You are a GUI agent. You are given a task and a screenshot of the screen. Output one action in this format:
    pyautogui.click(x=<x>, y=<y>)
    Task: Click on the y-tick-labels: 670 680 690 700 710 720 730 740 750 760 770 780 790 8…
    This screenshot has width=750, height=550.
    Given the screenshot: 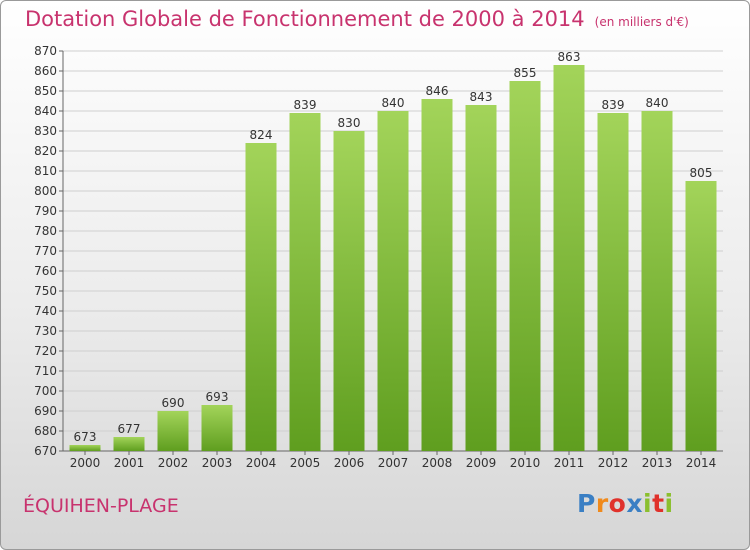 What is the action you would take?
    pyautogui.click(x=45, y=251)
    